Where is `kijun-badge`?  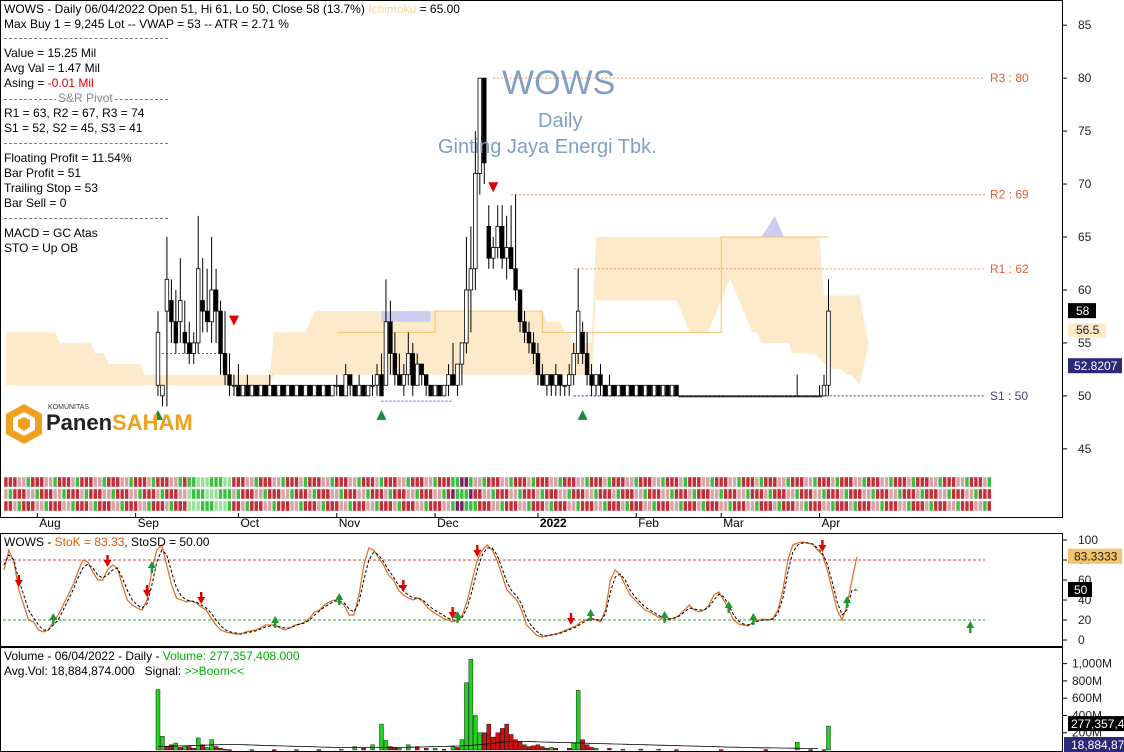 kijun-badge is located at coordinates (1087, 330).